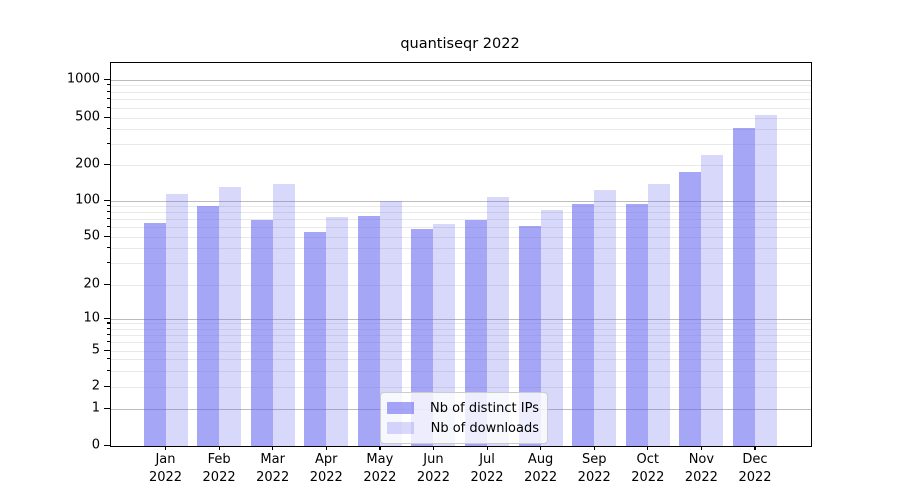  I want to click on bar-distinct-ips-jun, so click(422, 337).